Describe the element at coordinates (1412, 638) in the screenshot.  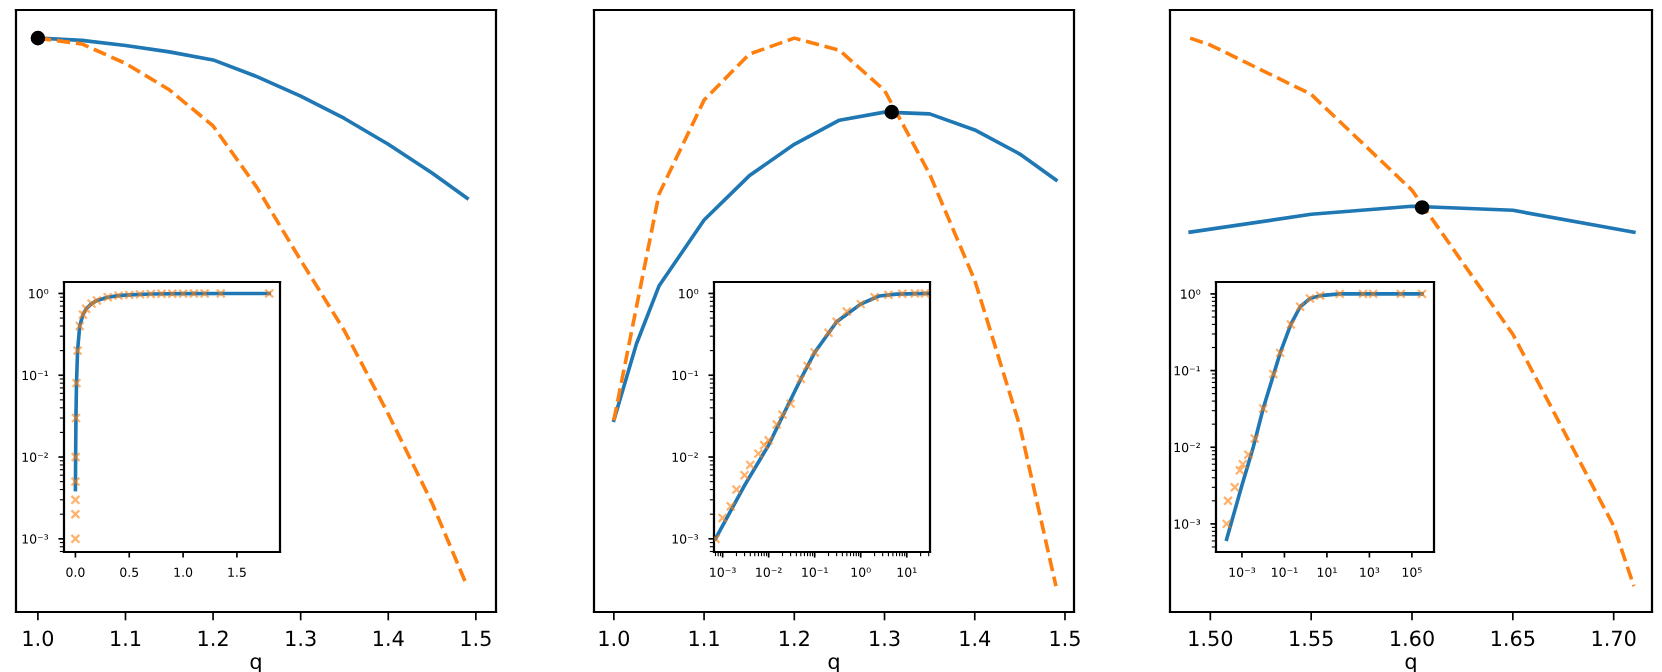
I see `x-tick-label: 1.60` at that location.